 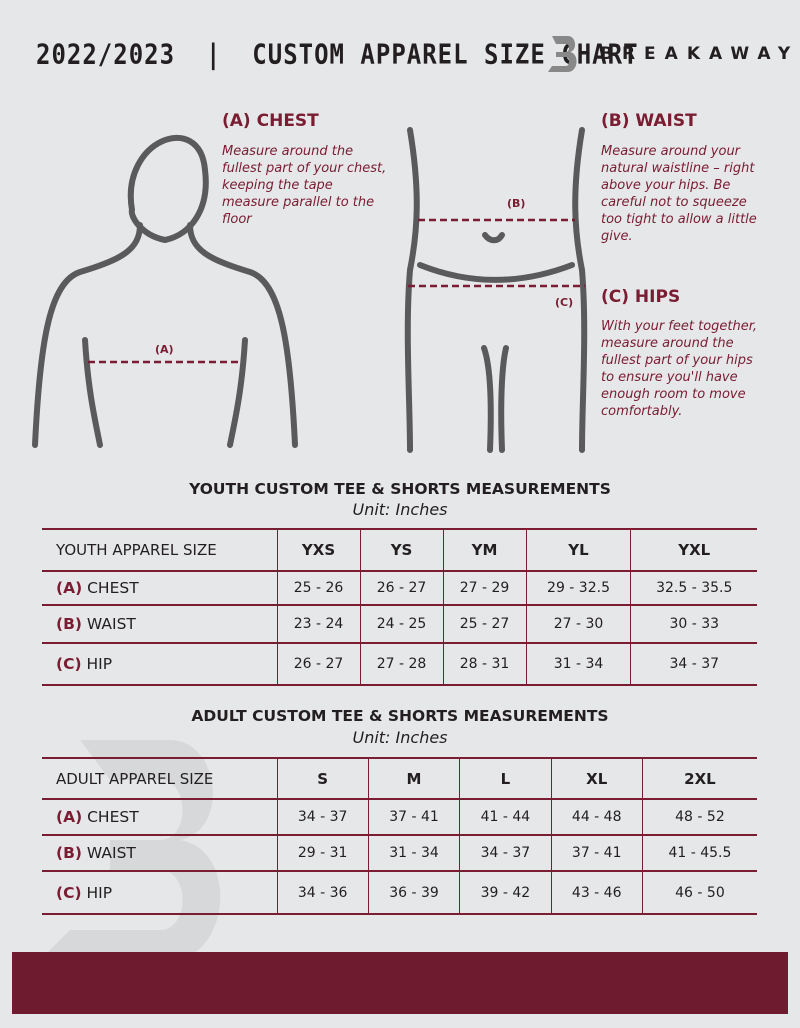 I want to click on chest-heading: (A) CHEST, so click(x=270, y=121).